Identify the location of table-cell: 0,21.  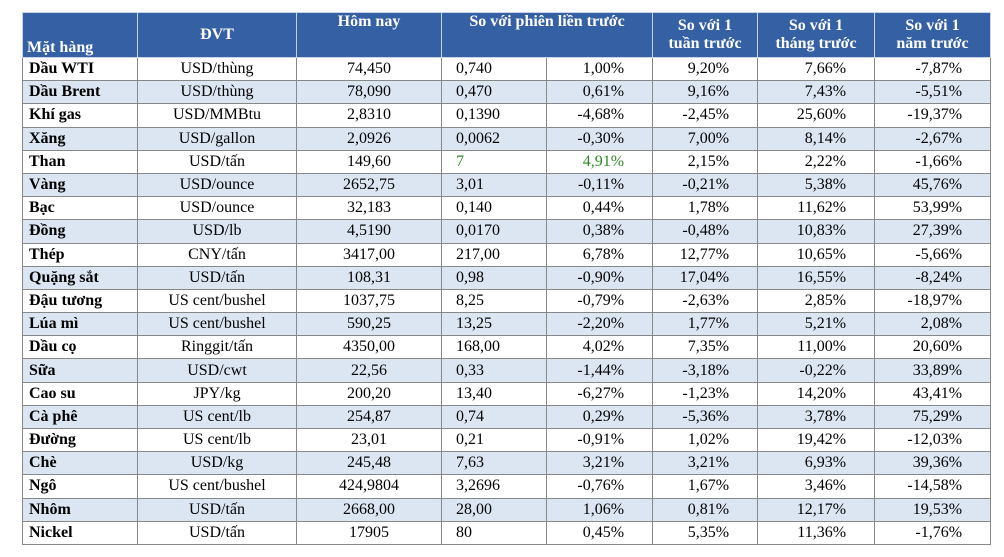
(494, 440).